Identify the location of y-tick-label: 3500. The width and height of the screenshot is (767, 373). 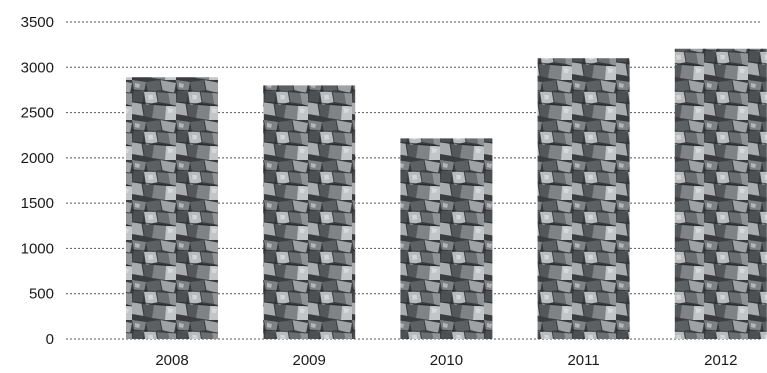
(37, 22).